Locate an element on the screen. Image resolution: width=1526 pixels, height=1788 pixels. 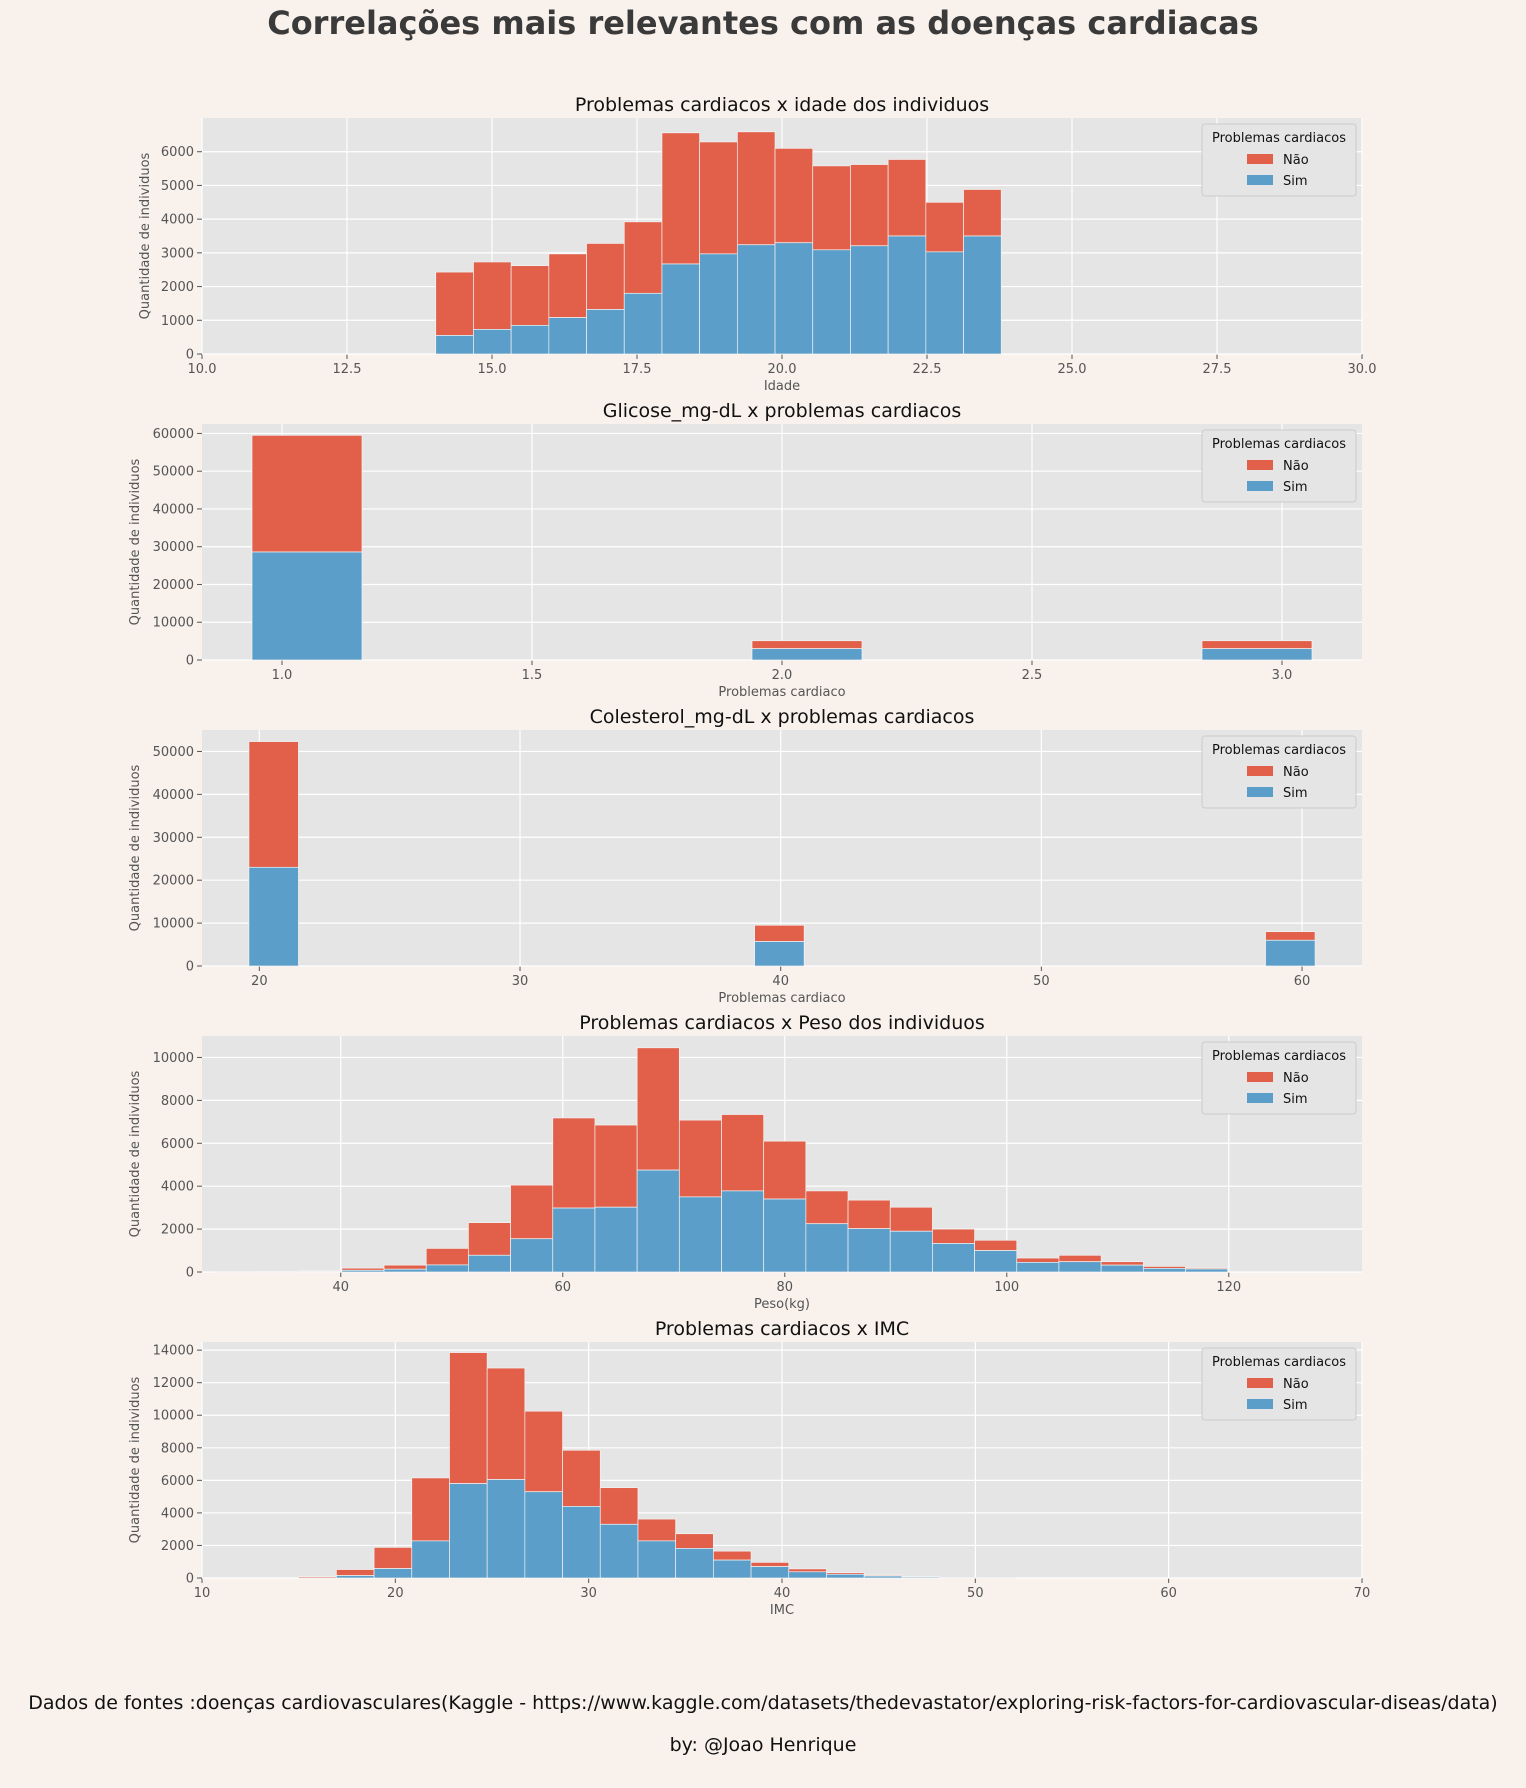
chart-title: Glicose_mg-dL x problemas cardiacos is located at coordinates (782, 411).